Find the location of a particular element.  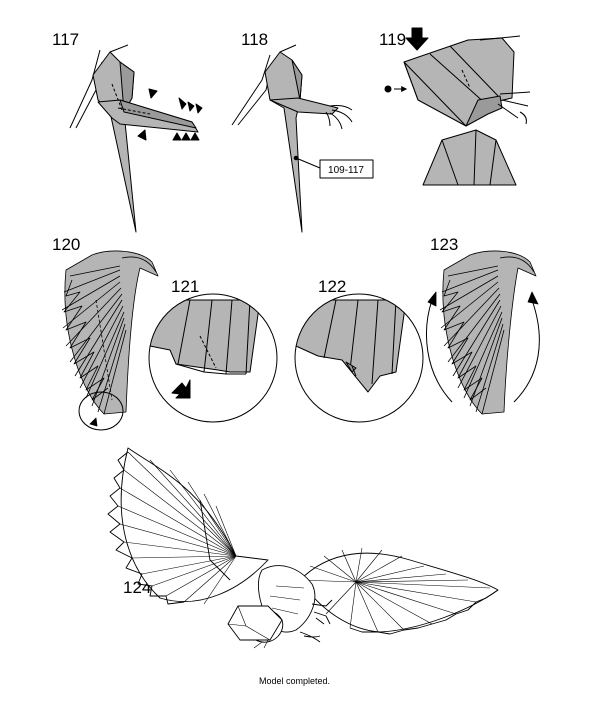

left-wing-fan-lines is located at coordinates (177, 528).